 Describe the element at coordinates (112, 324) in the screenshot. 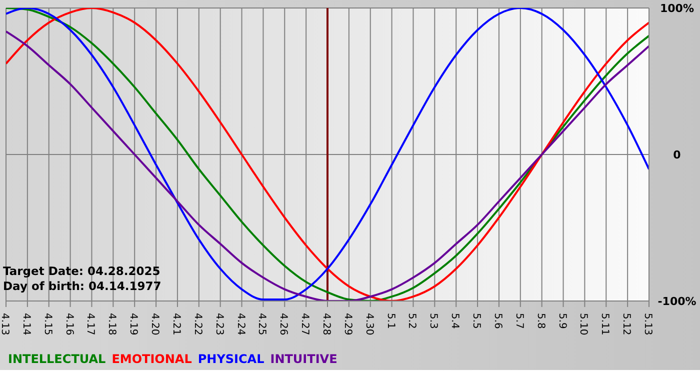

I see `x-tick-label: 4.18` at that location.